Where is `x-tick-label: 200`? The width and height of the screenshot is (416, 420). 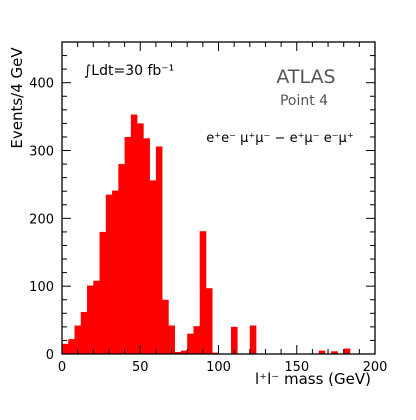
x-tick-label: 200 is located at coordinates (375, 367).